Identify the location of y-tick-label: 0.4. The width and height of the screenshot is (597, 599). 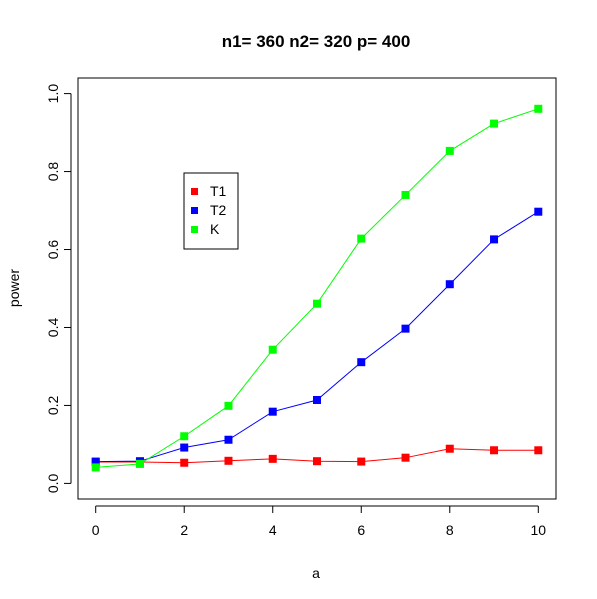
(53, 328).